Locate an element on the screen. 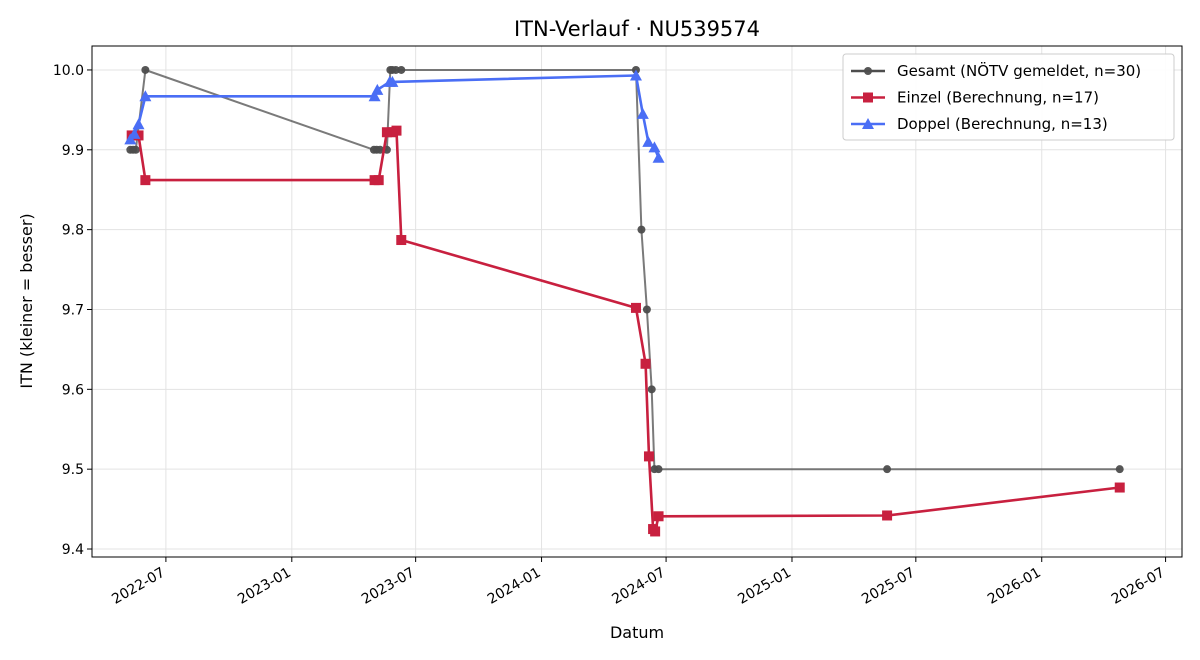  legend-box is located at coordinates (1008, 97).